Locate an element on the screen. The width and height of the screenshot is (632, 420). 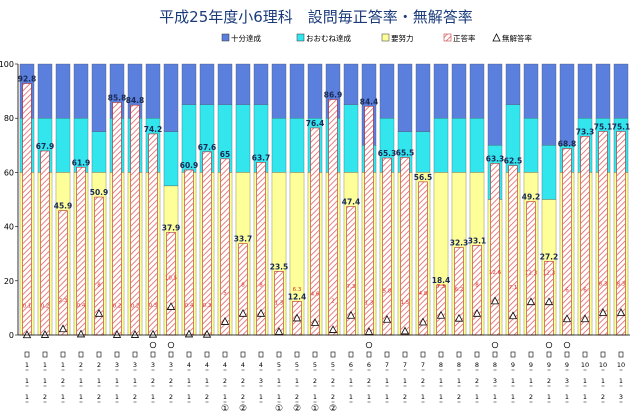
label-no-answer: 5 is located at coordinates (225, 293).